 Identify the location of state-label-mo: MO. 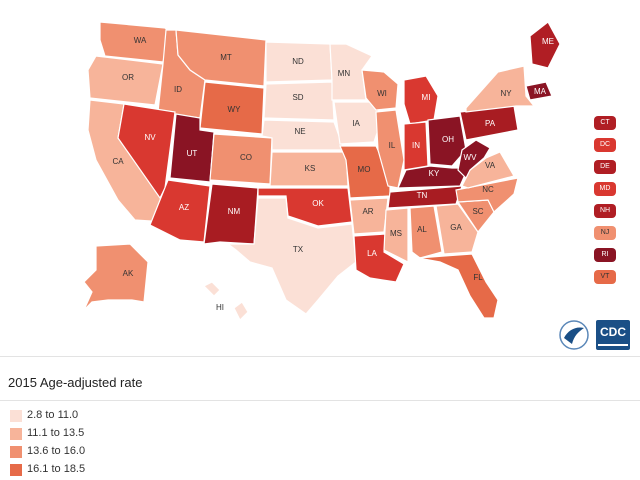
(364, 169).